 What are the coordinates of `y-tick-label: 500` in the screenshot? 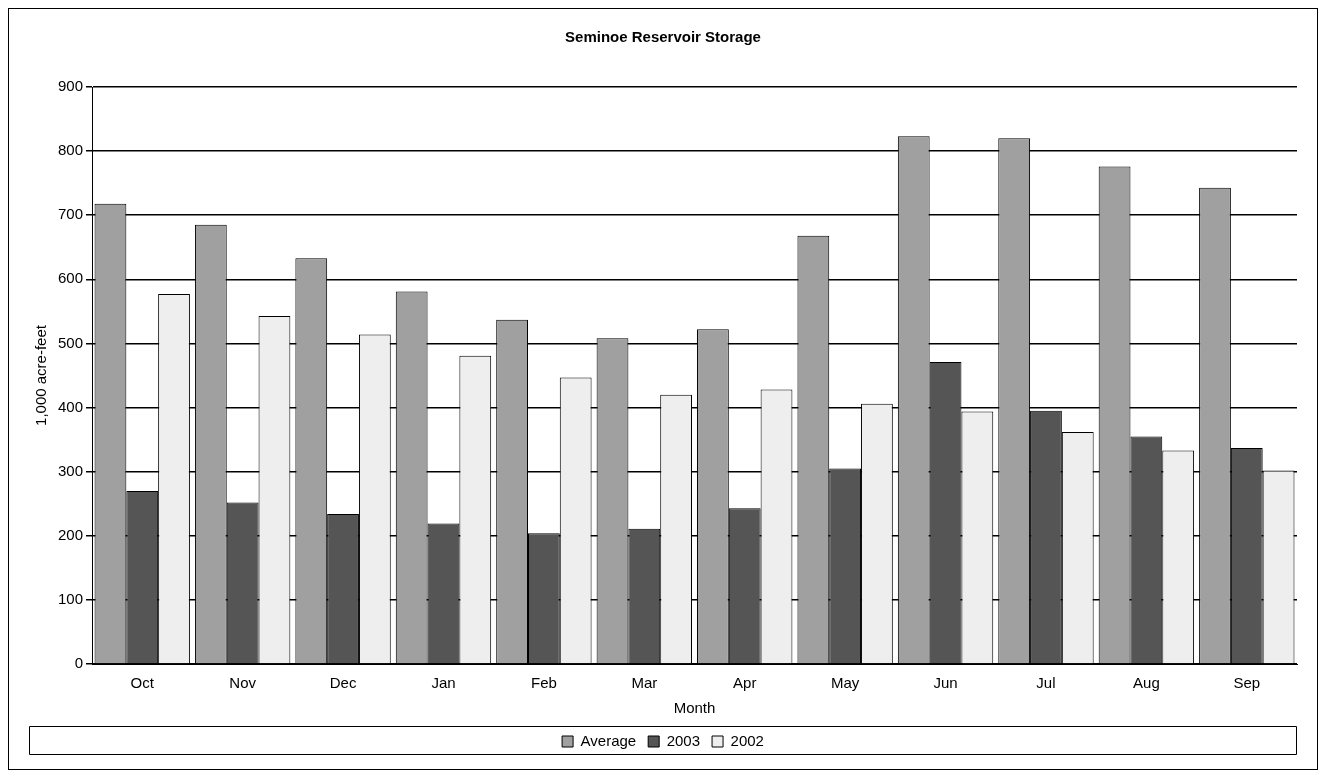 It's located at (71, 342).